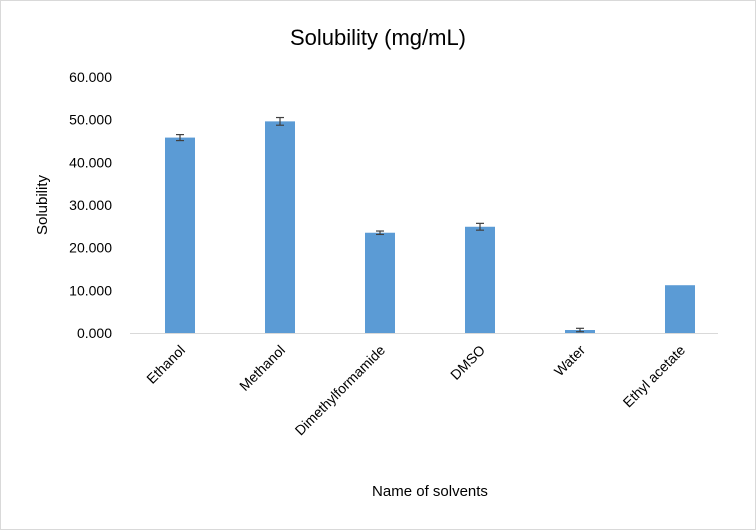 The height and width of the screenshot is (530, 756). What do you see at coordinates (90, 162) in the screenshot?
I see `y-tick-label: 40.000` at bounding box center [90, 162].